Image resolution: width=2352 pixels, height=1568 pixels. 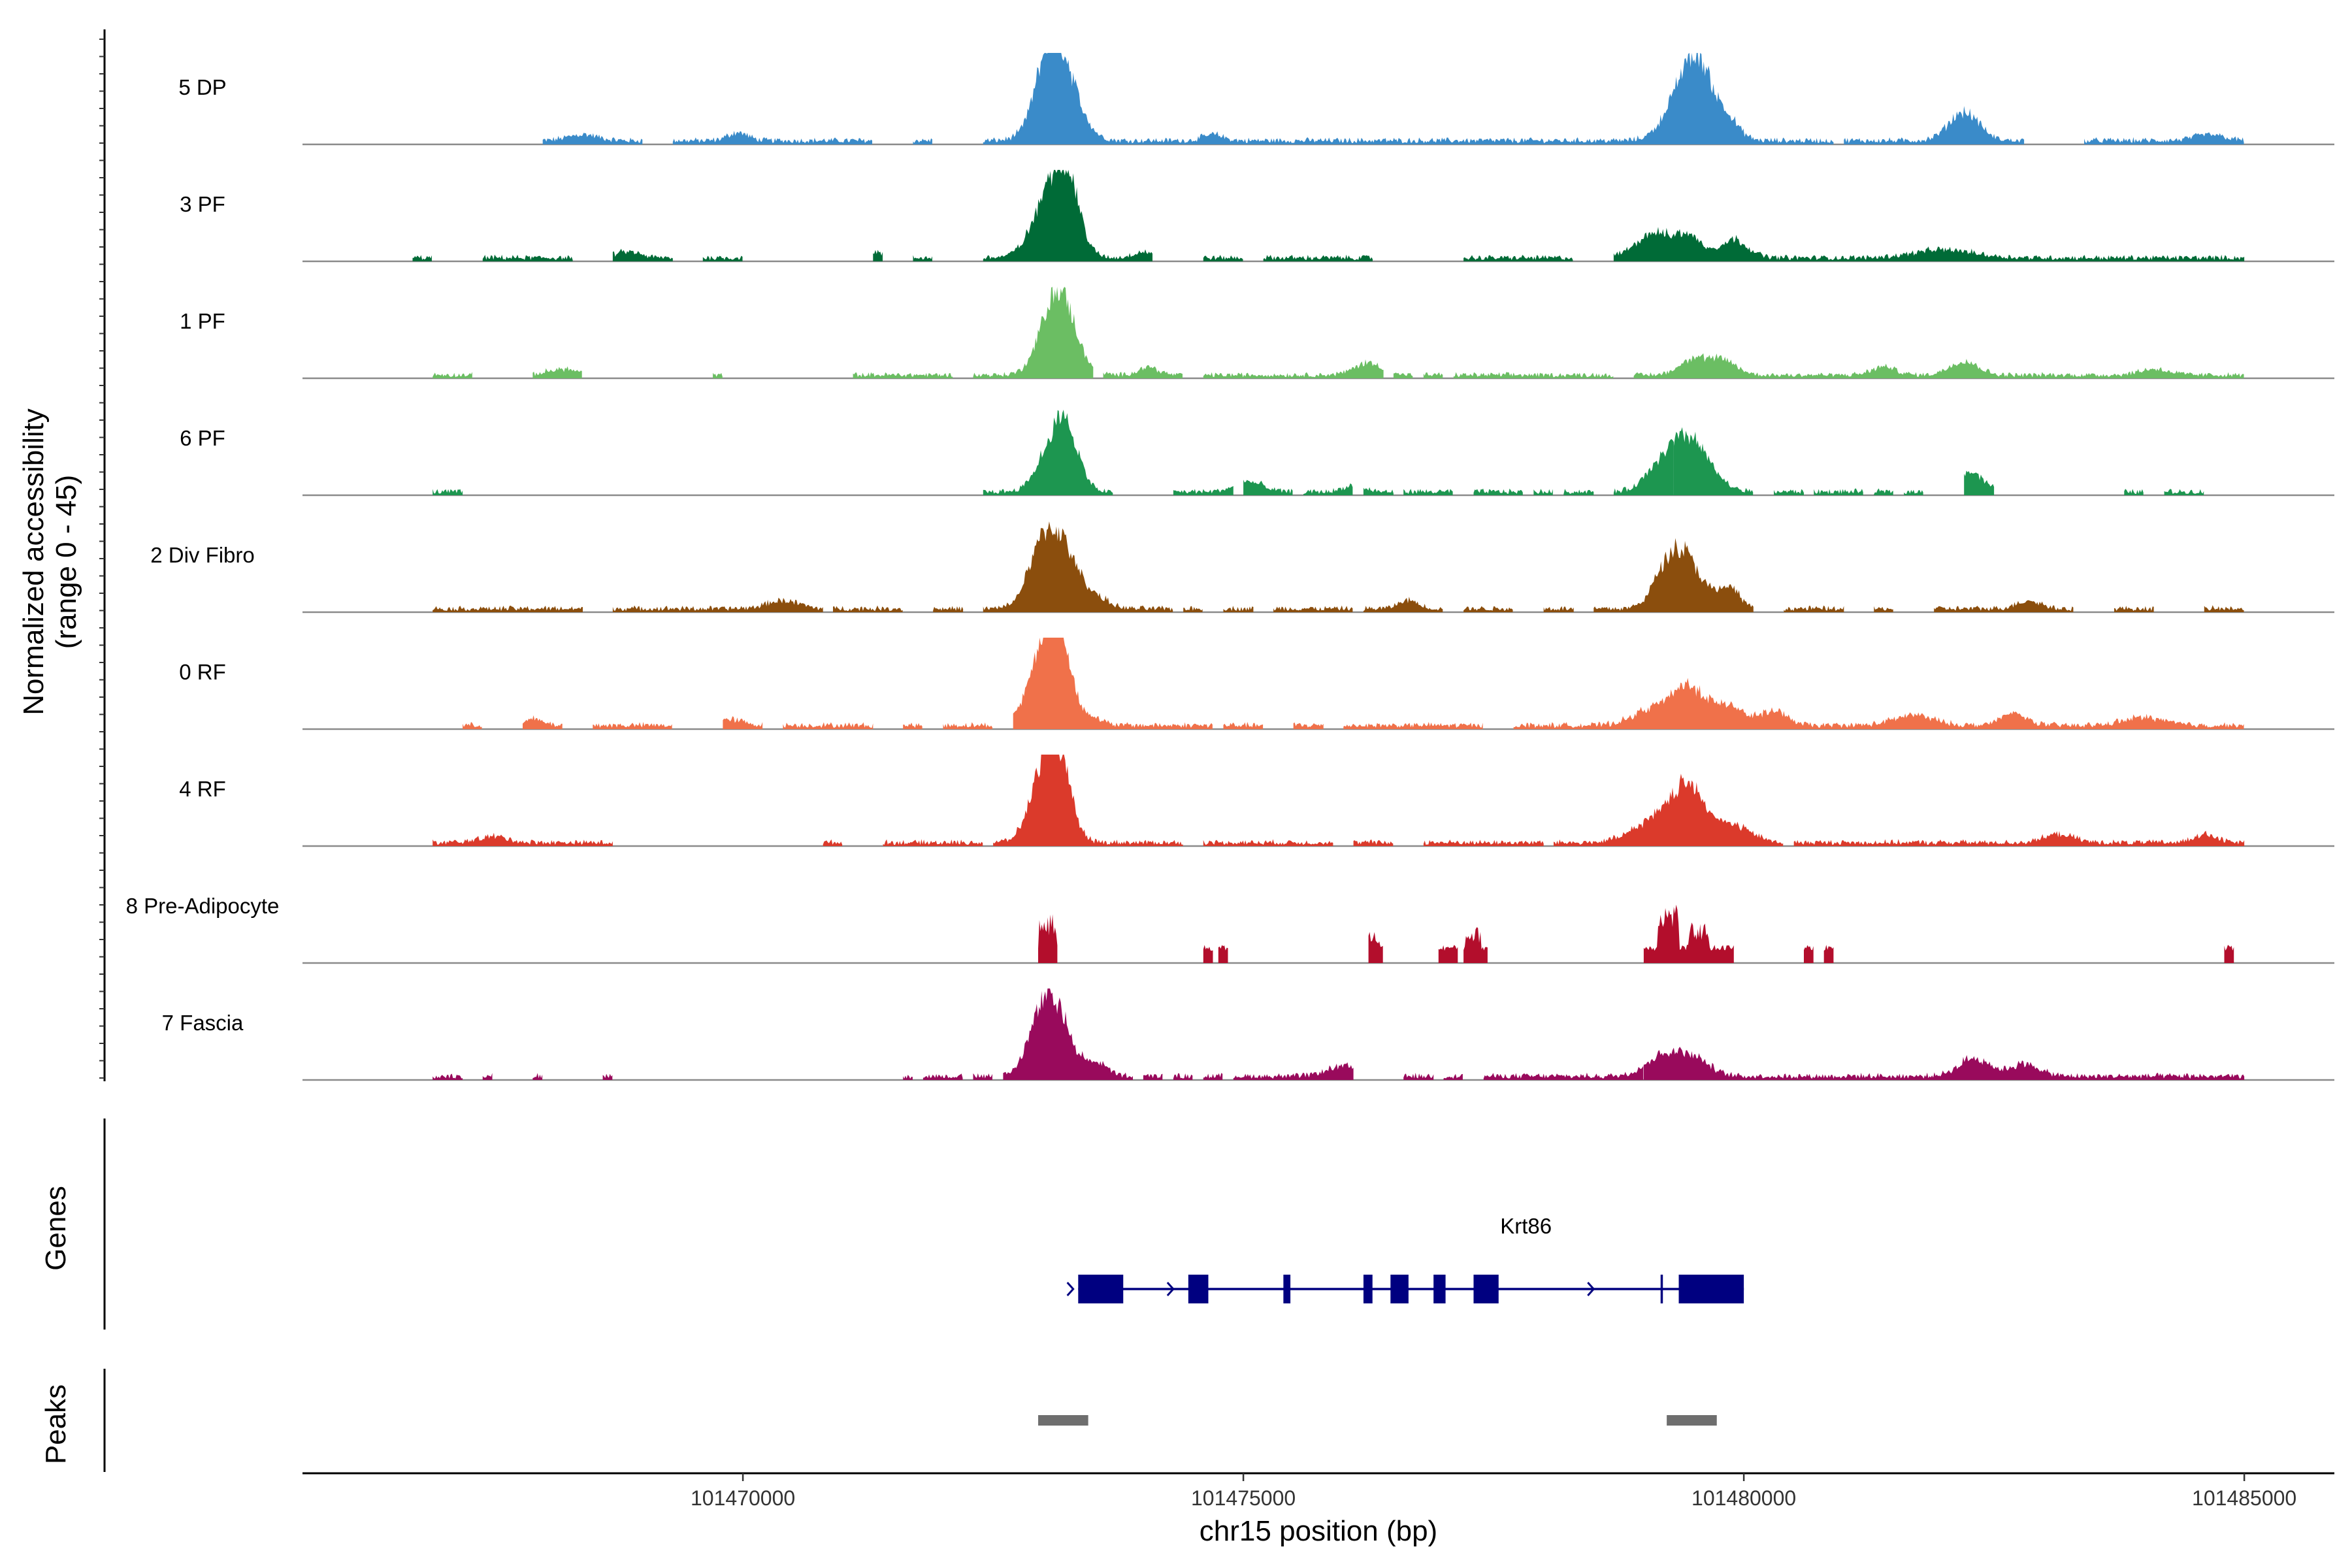 I want to click on track-label: 1 PF, so click(x=202, y=321).